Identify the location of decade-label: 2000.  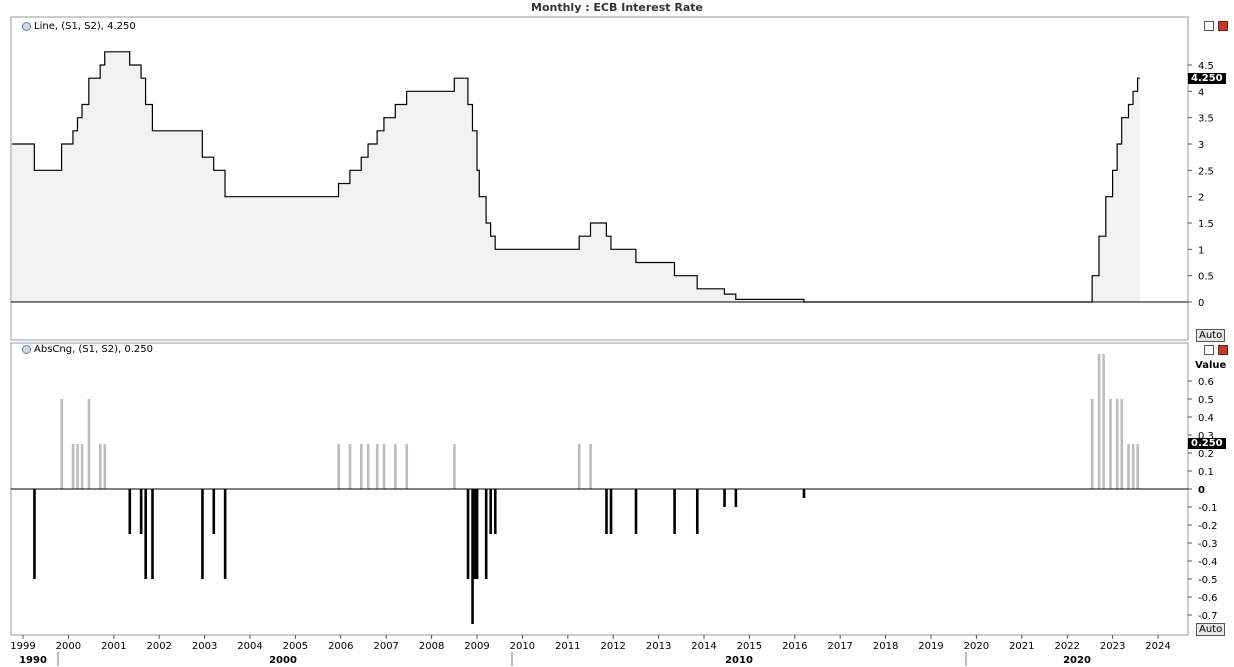
(283, 660).